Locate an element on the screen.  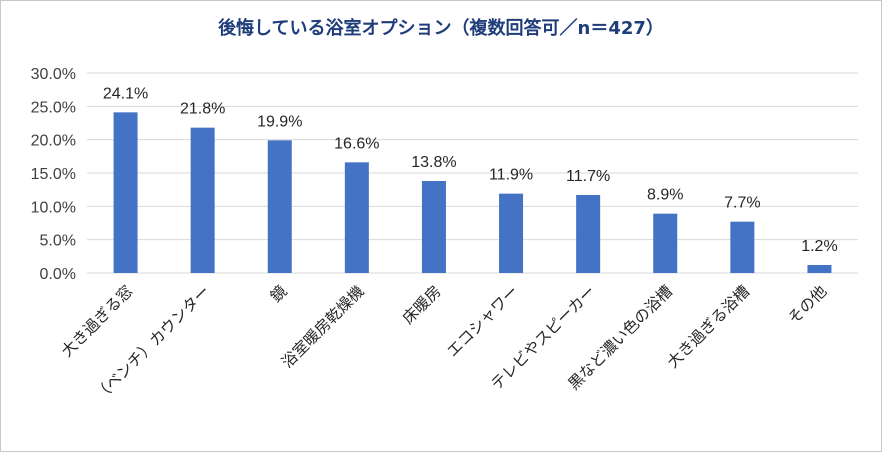
y-tick-label: 30.0% is located at coordinates (53, 74).